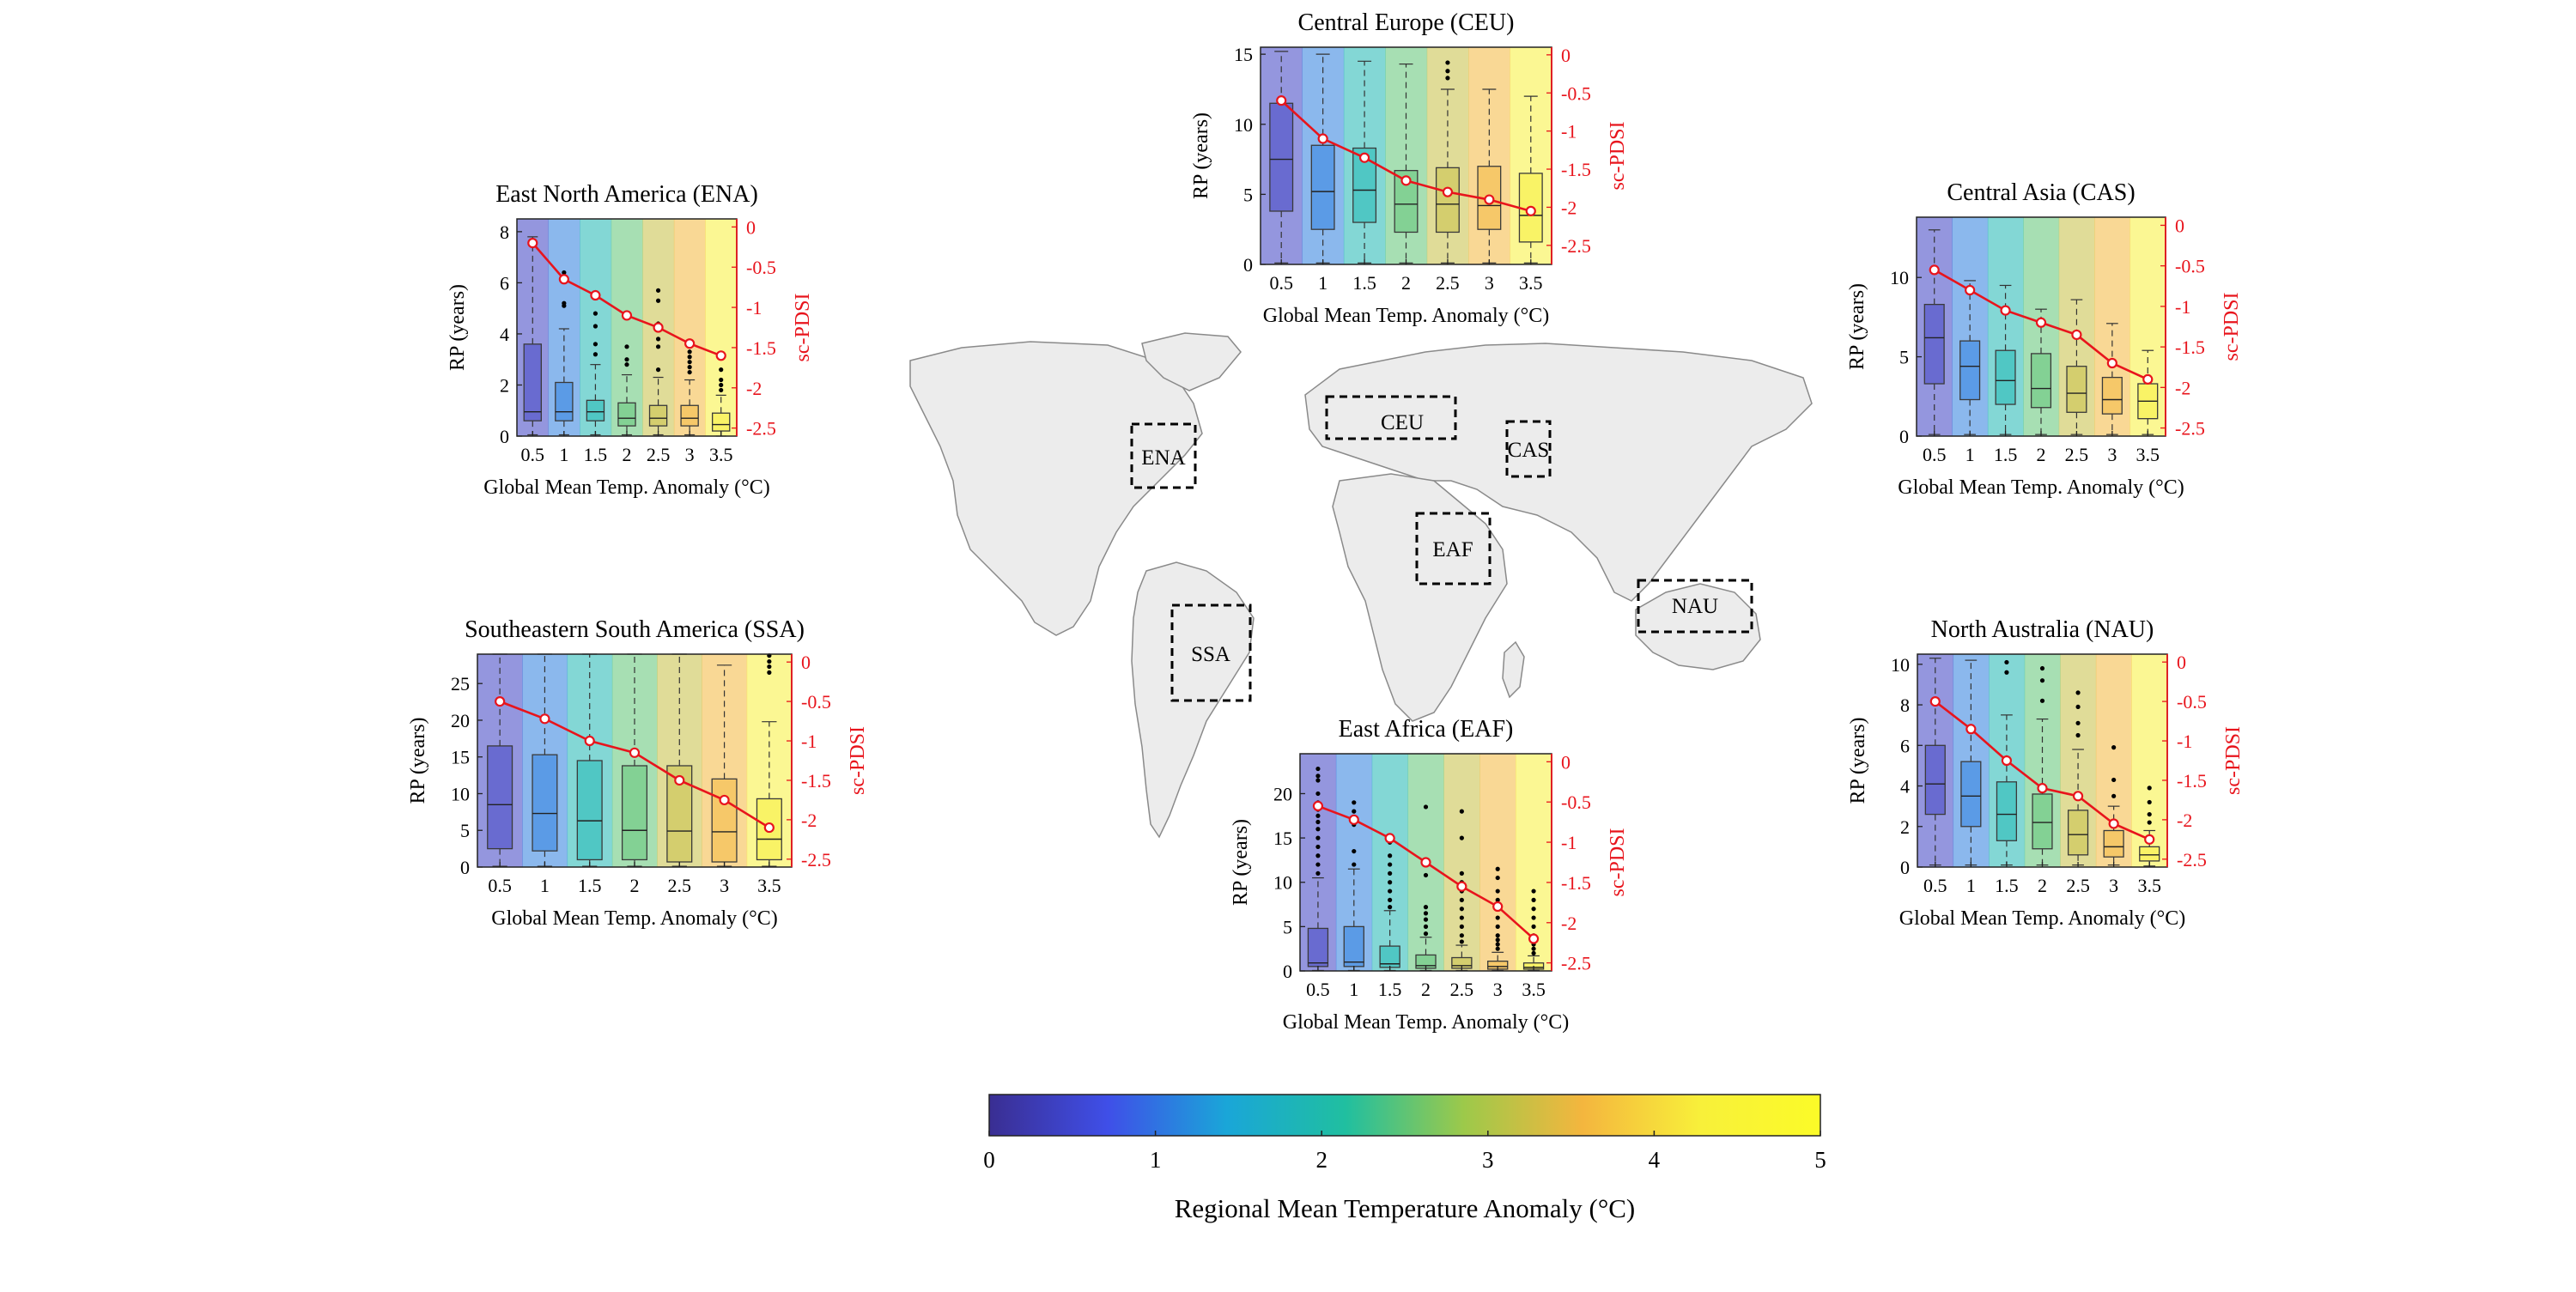 The width and height of the screenshot is (2576, 1292). What do you see at coordinates (1407, 22) in the screenshot?
I see `panel-title: Central Europe (CEU)` at bounding box center [1407, 22].